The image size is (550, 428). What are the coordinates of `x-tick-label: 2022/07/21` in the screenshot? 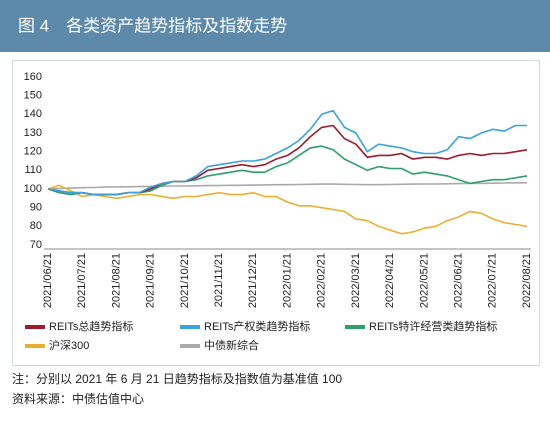 It's located at (493, 280).